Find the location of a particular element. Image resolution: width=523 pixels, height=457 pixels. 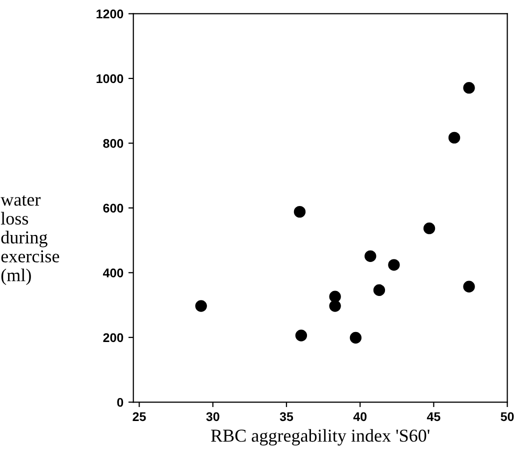

x-tick-label: 25 is located at coordinates (139, 417).